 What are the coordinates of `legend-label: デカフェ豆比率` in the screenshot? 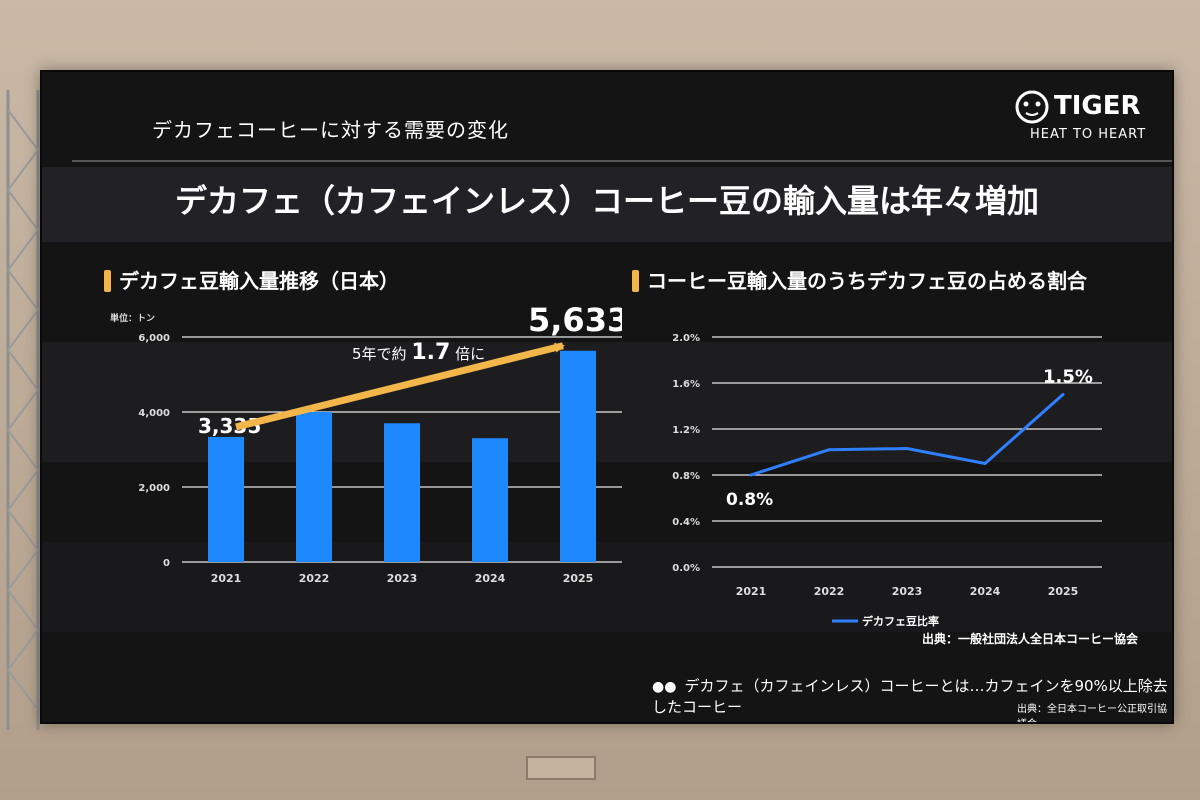 It's located at (900, 621).